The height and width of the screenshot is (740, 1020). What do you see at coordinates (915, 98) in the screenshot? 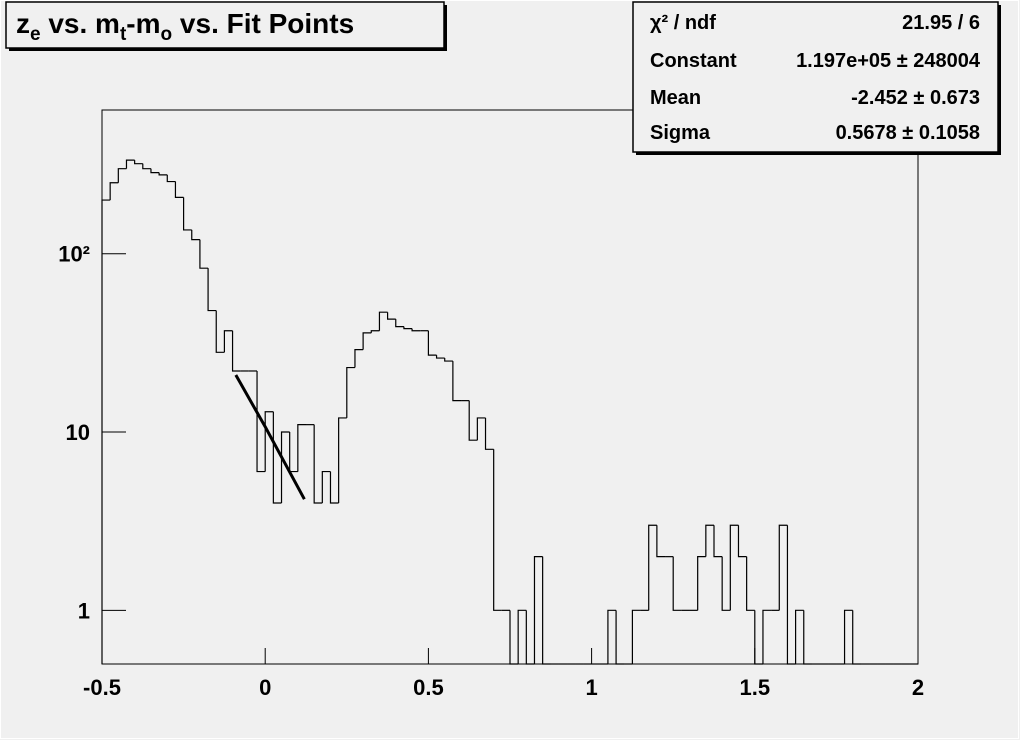
I see `stats-value: -2.452 ± 0.673` at bounding box center [915, 98].